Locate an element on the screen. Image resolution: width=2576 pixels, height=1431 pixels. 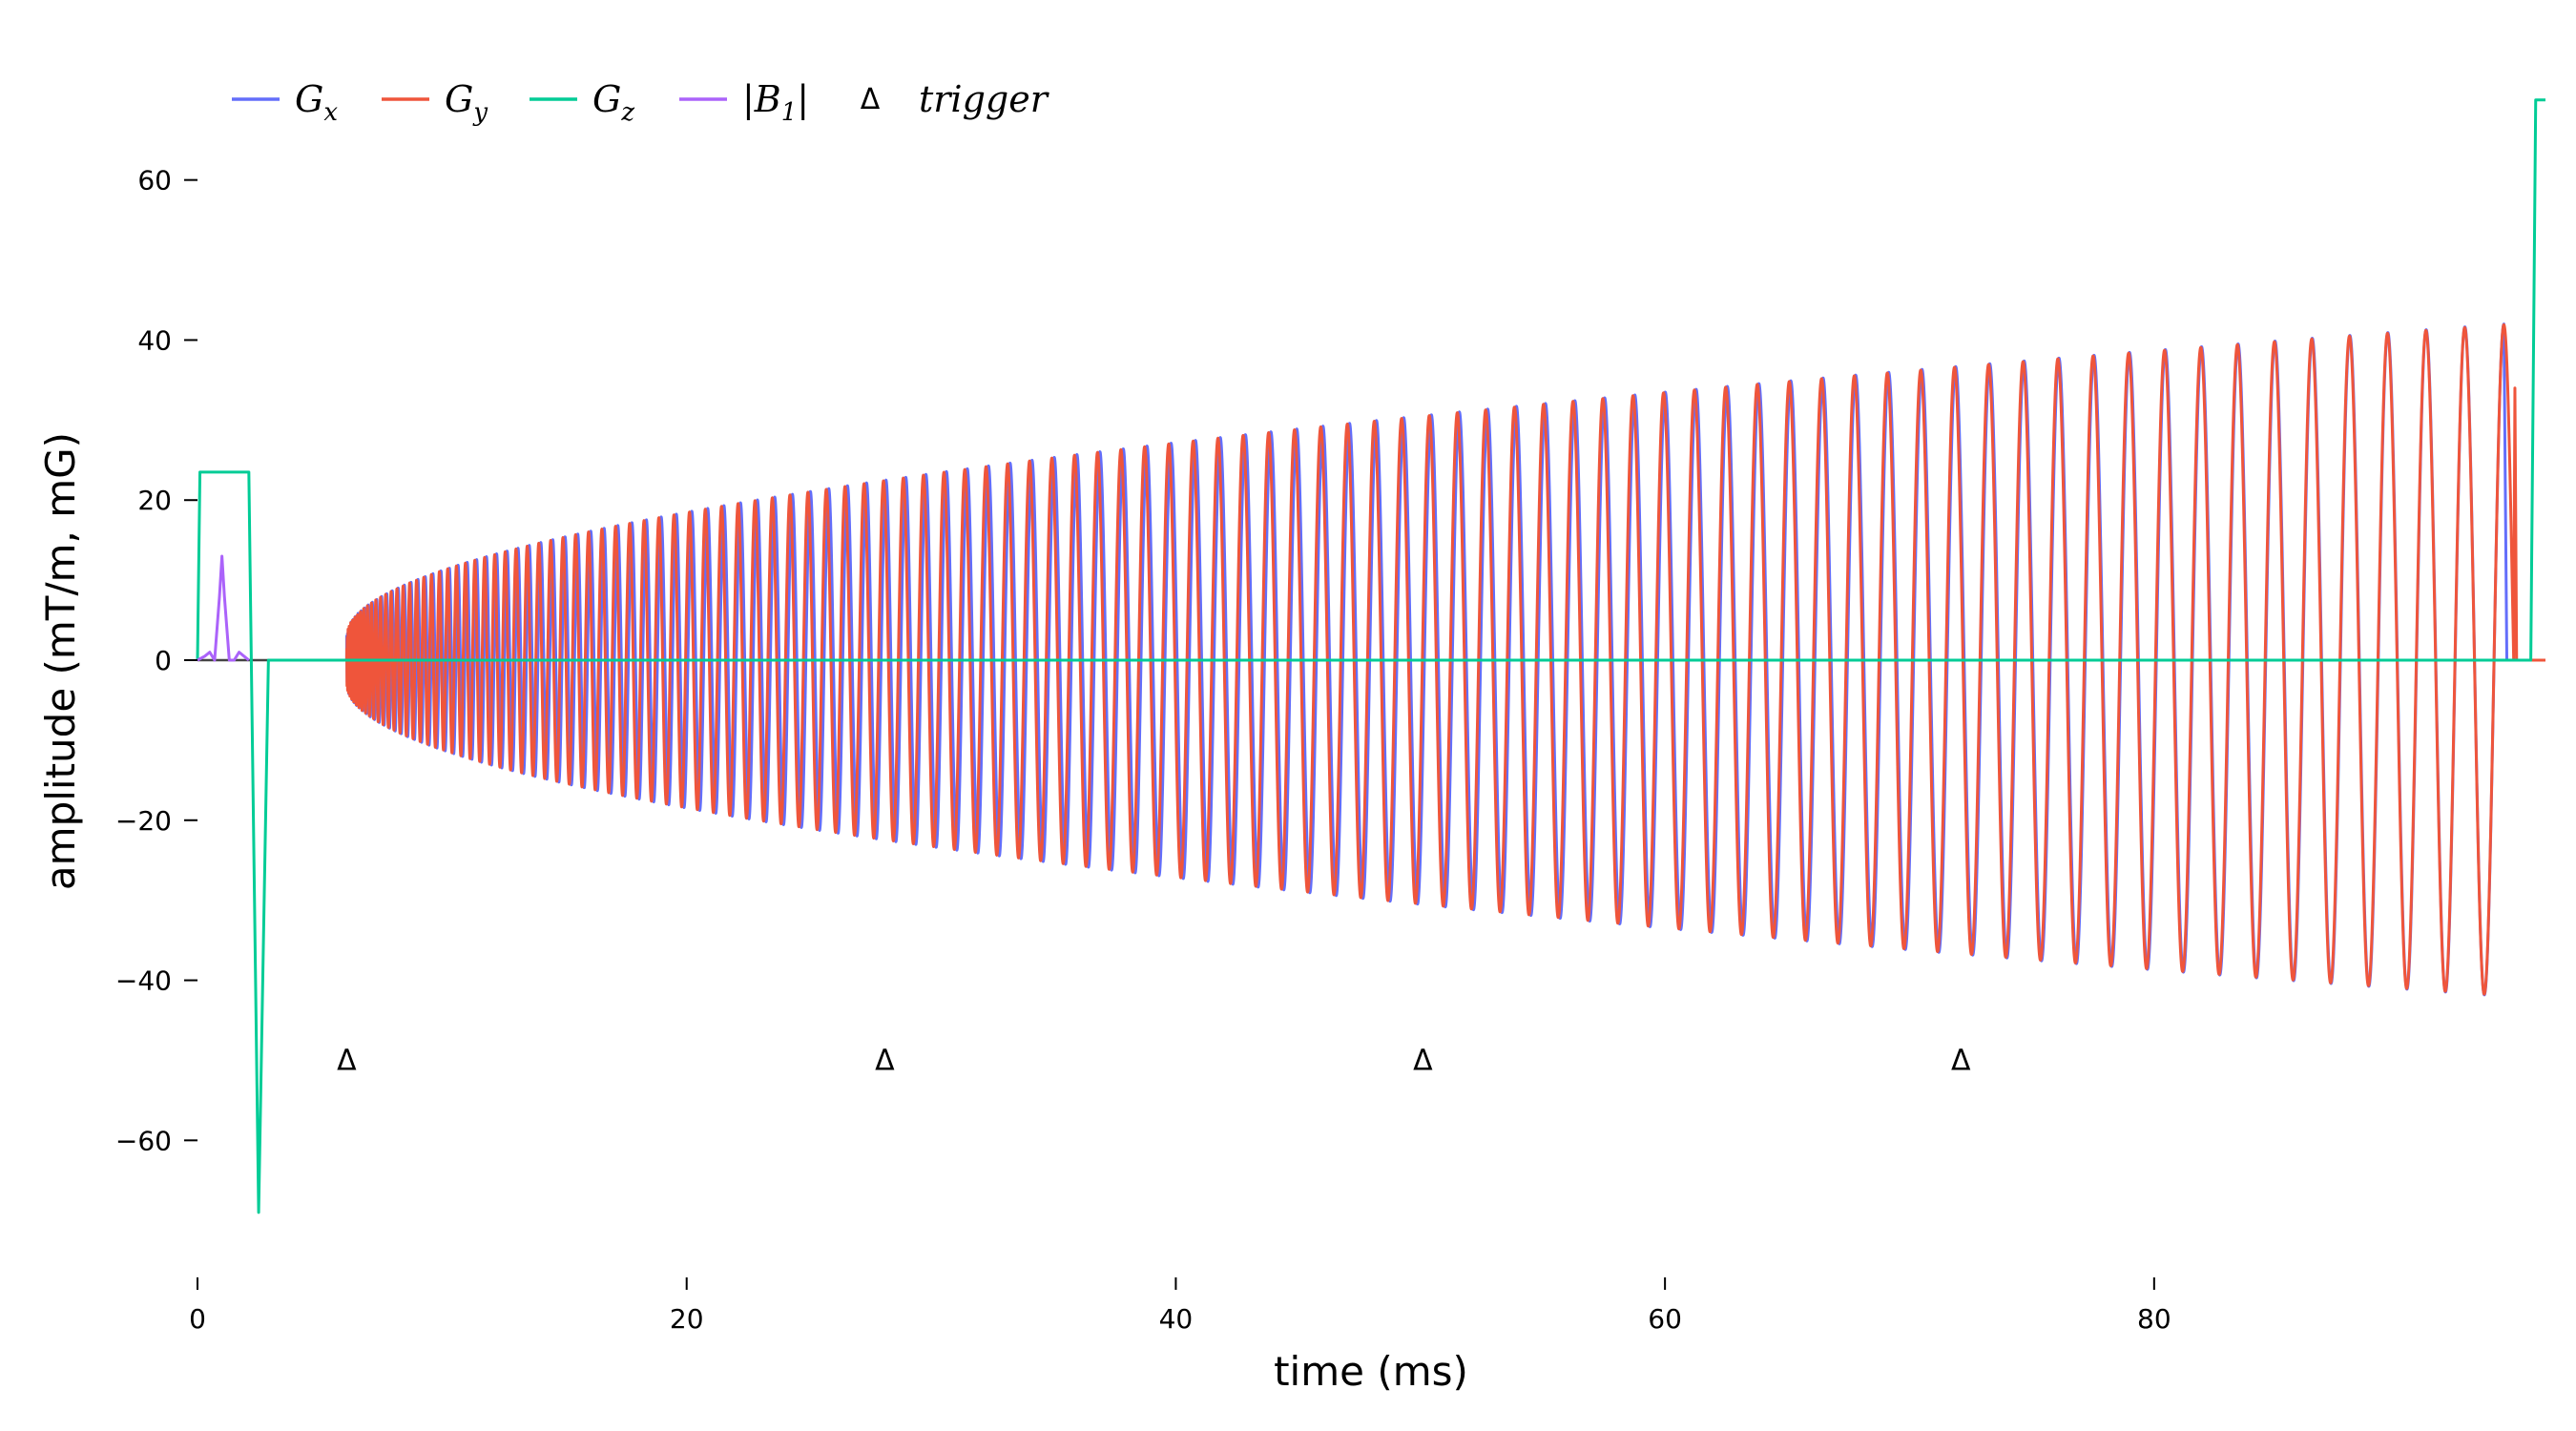
x-tick-label: 0 is located at coordinates (197, 1319).